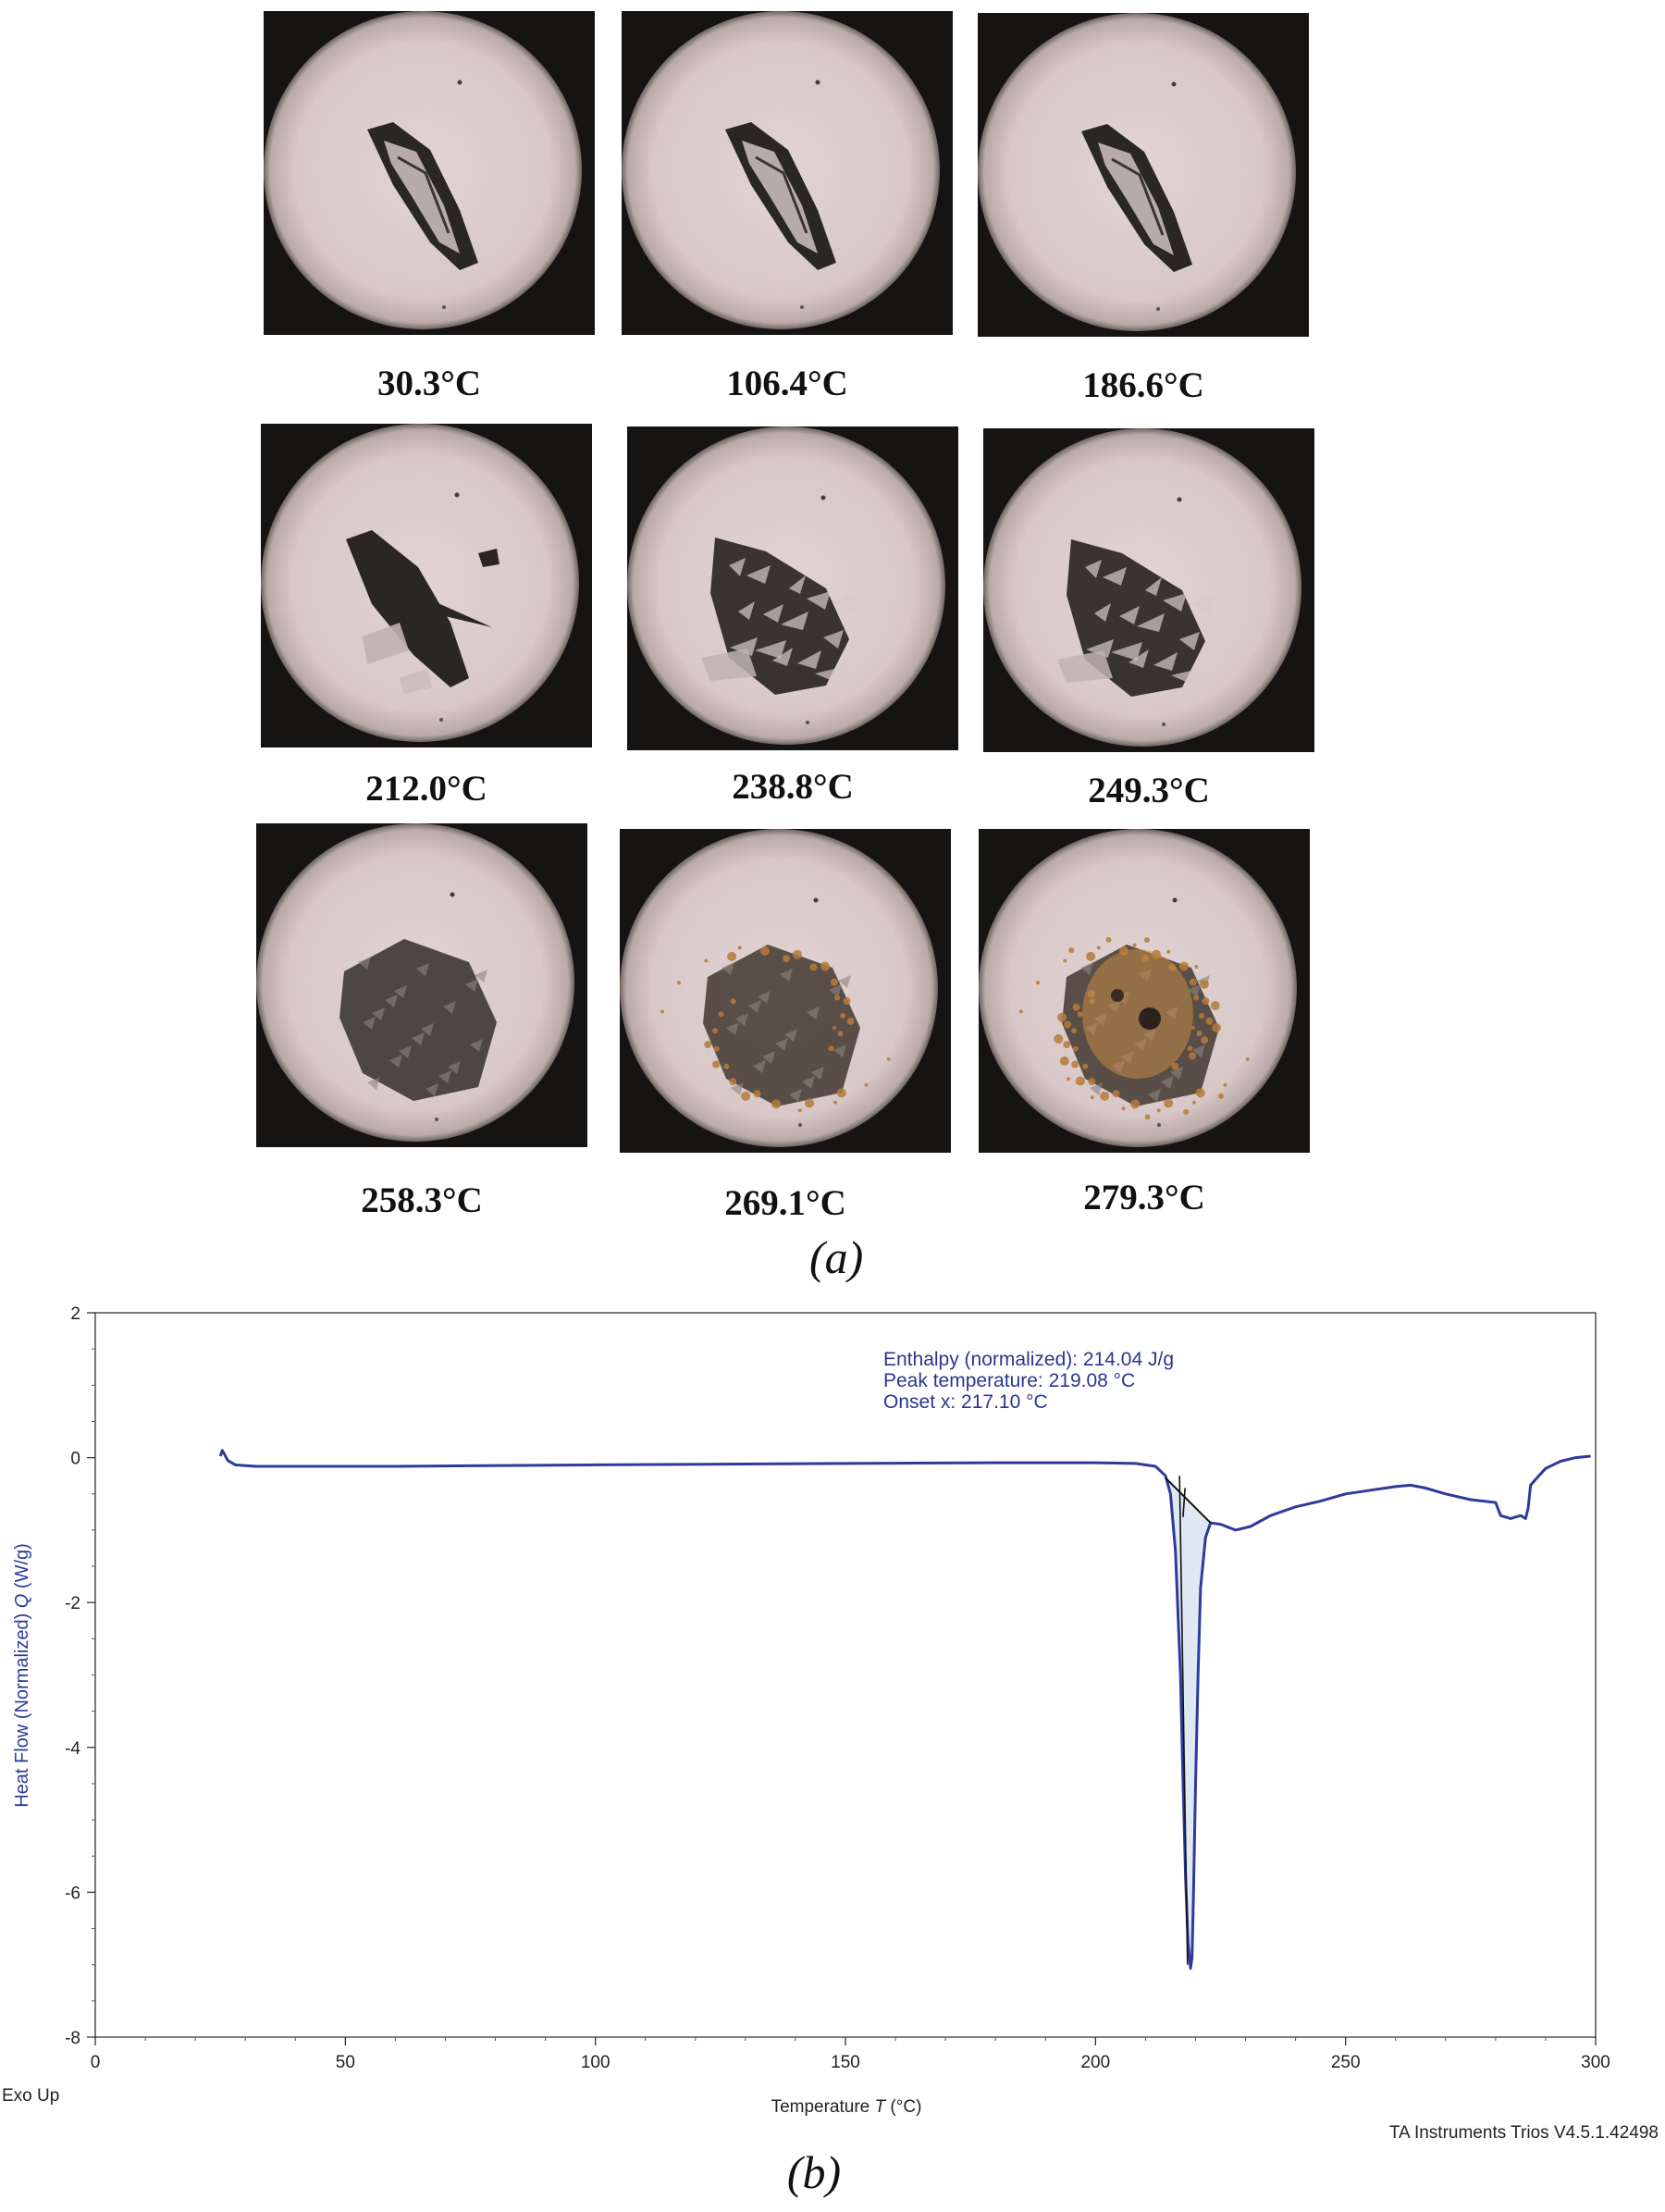  I want to click on panel-a-letter: (a), so click(837, 1257).